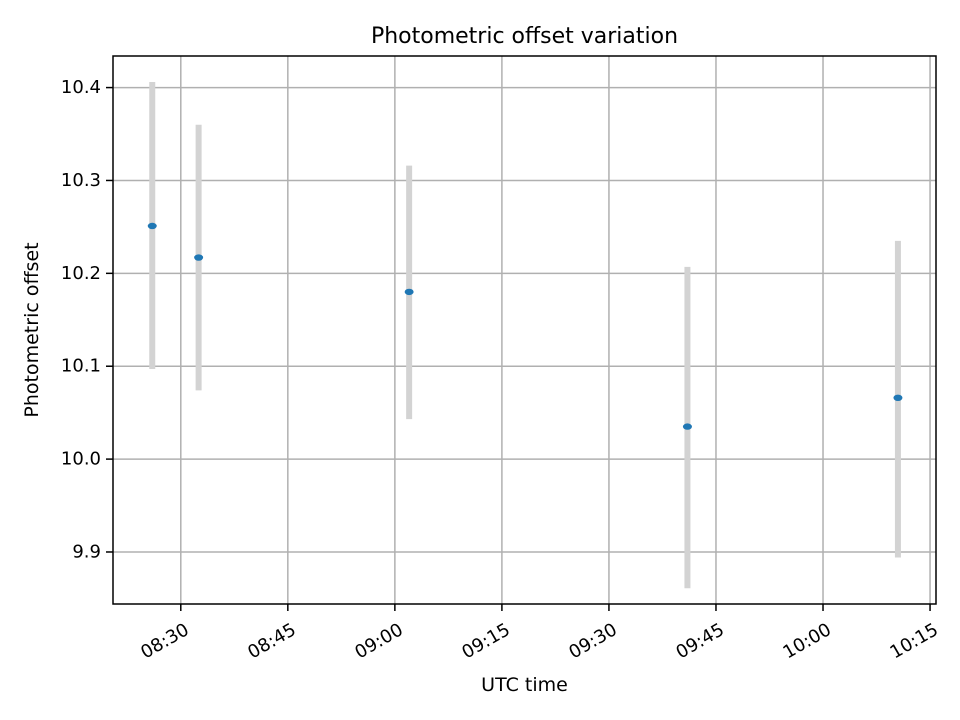 The image size is (960, 720). Describe the element at coordinates (81, 273) in the screenshot. I see `y-tick-label: 10.2` at that location.